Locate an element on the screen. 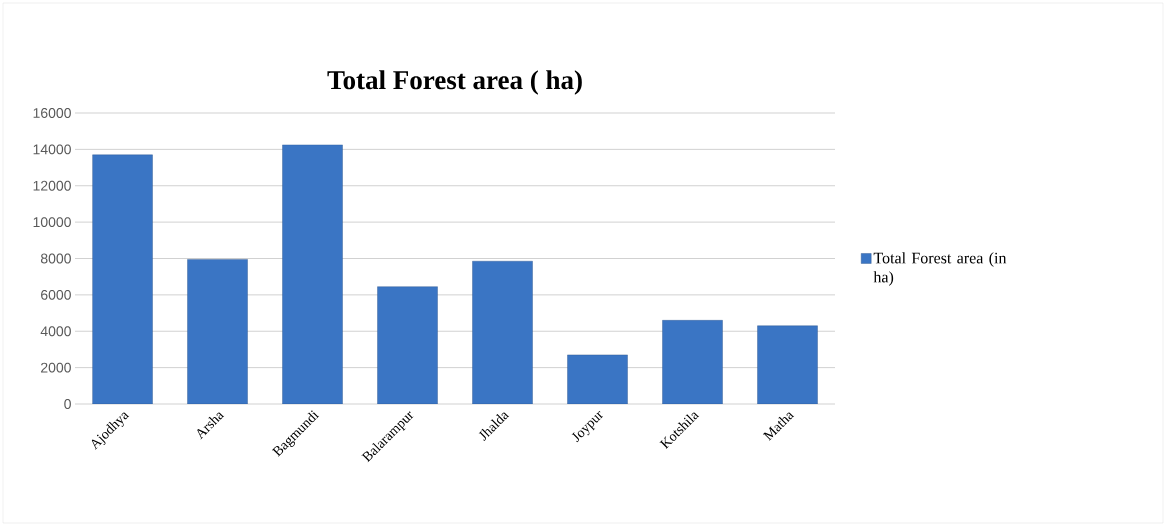 The height and width of the screenshot is (526, 1166). chart-title: Total Forest area ( ha) is located at coordinates (454, 82).